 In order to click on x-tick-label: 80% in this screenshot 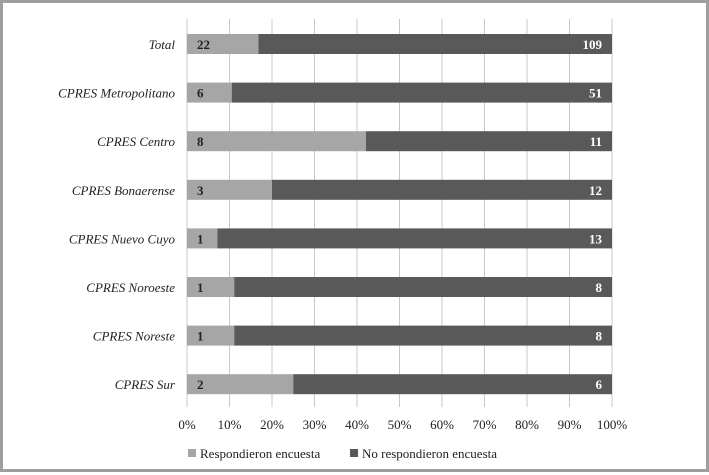, I will do `click(527, 424)`.